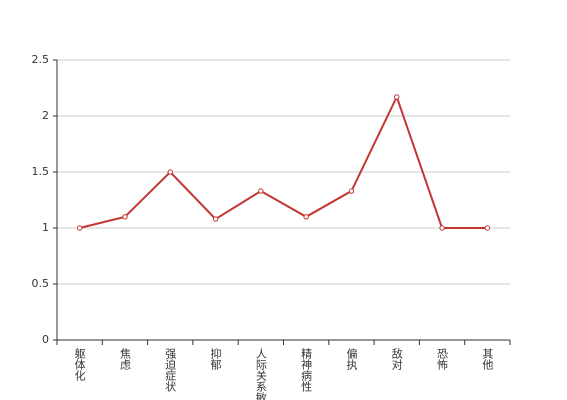 The height and width of the screenshot is (400, 567). I want to click on x-tick-label: 抑郁, so click(215, 358).